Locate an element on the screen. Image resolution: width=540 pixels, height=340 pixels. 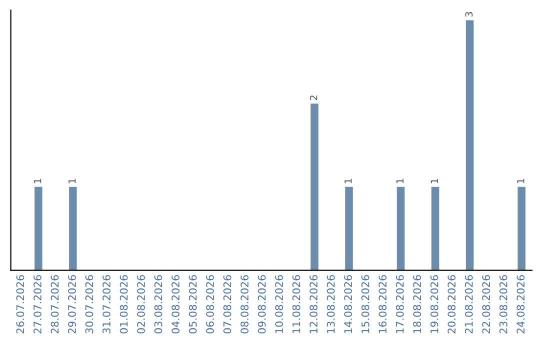
x-tick-label: 02.08.2026 is located at coordinates (141, 304).